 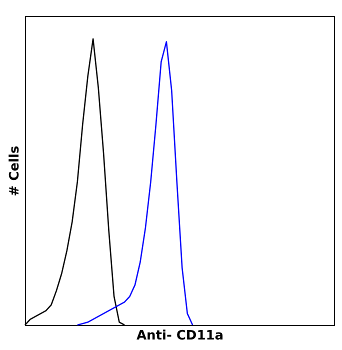 I want to click on y-axis-title: # Cells, so click(x=15, y=171).